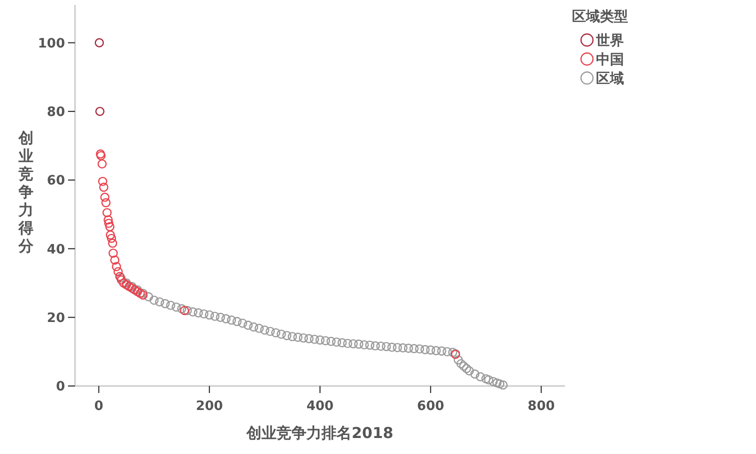 The width and height of the screenshot is (756, 454). I want to click on y-tick-label: 40, so click(55, 250).